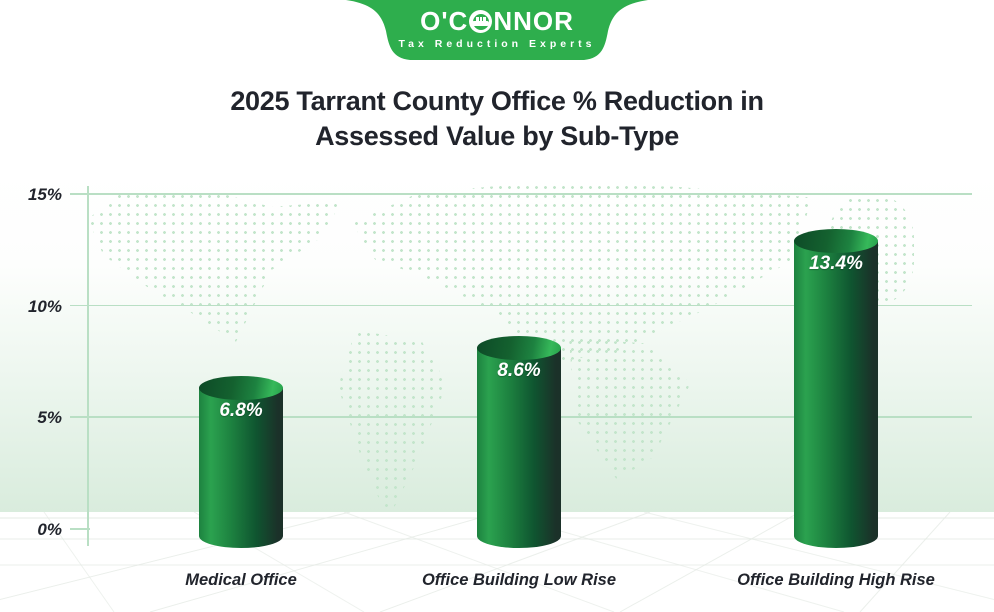  Describe the element at coordinates (88, 366) in the screenshot. I see `y-axis-line` at that location.